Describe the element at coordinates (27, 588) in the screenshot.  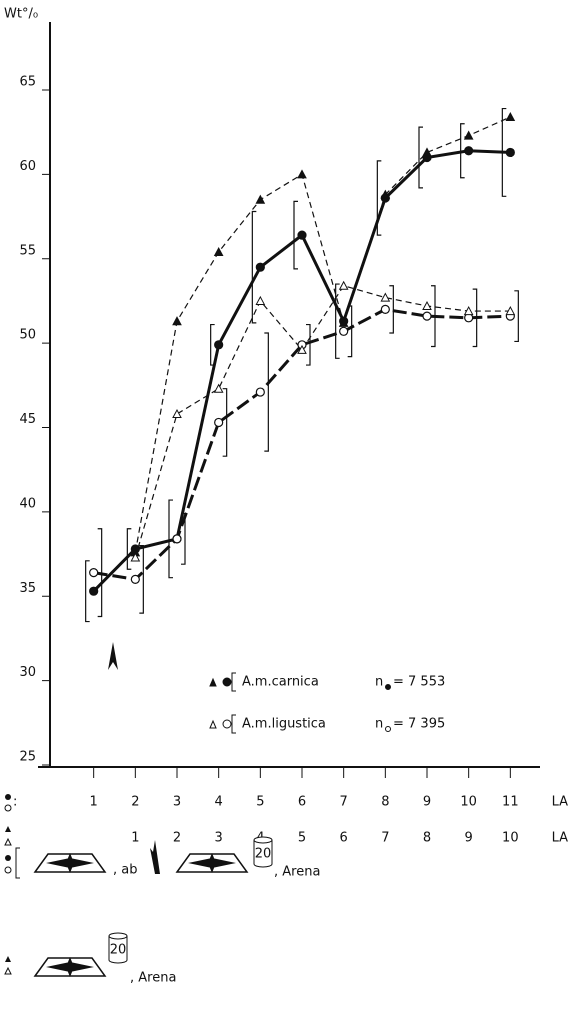
I see `y-tick-label: 35` at that location.